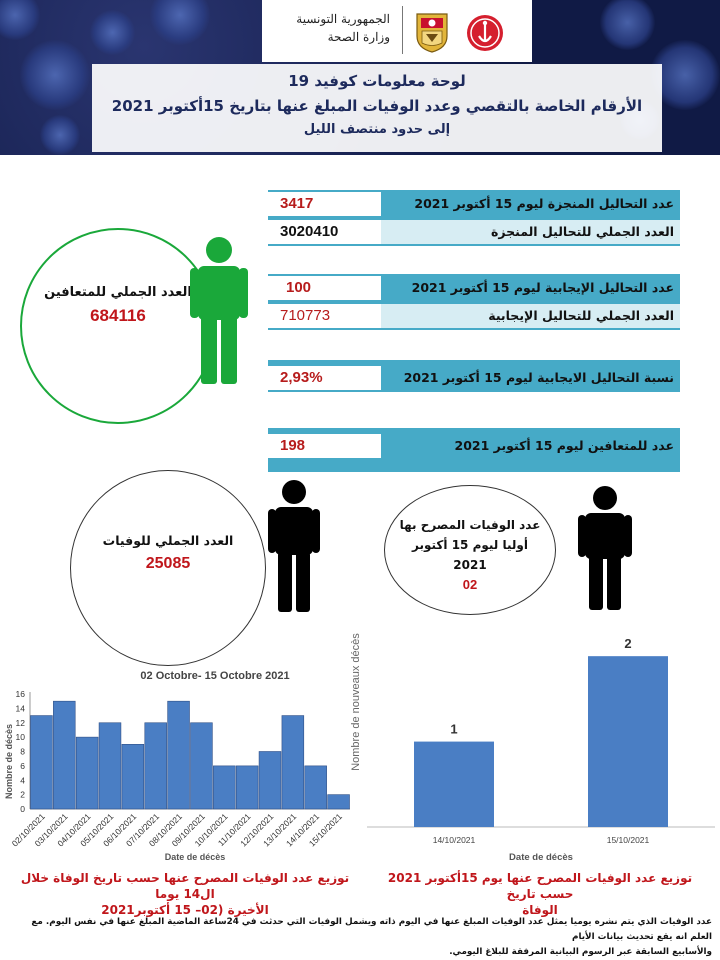  What do you see at coordinates (470, 565) in the screenshot?
I see `deaths-declared-line3: 2021` at bounding box center [470, 565].